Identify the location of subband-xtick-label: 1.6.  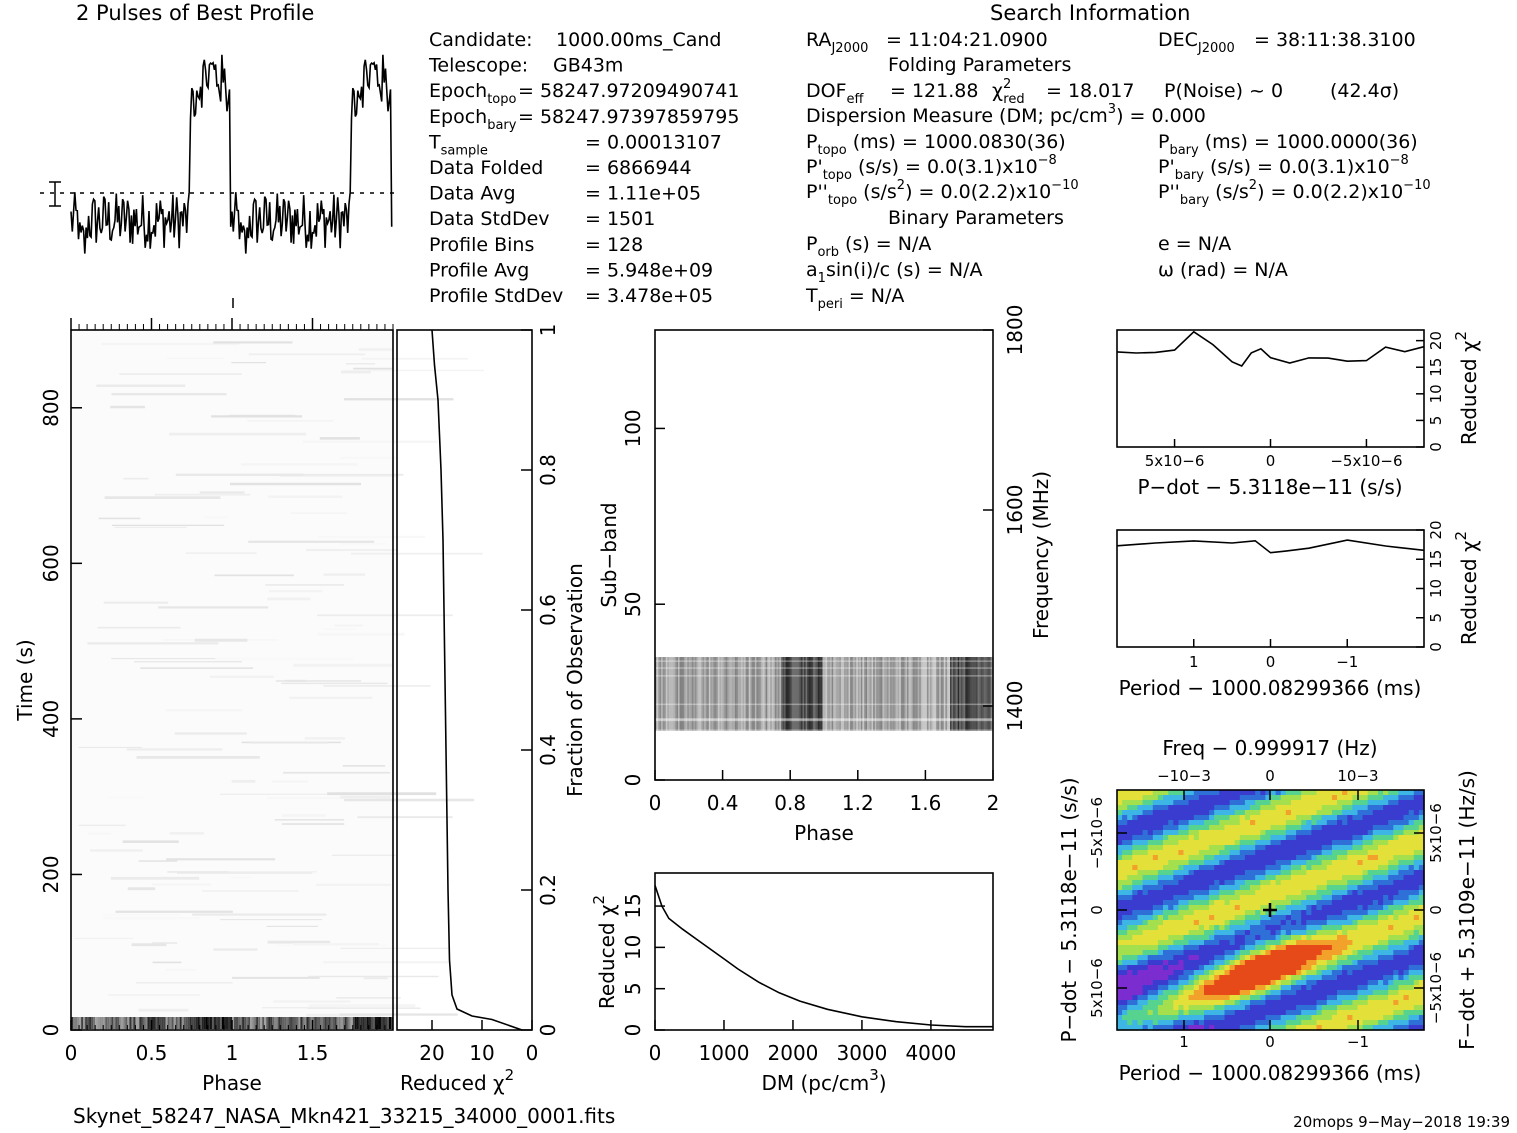
(925, 803).